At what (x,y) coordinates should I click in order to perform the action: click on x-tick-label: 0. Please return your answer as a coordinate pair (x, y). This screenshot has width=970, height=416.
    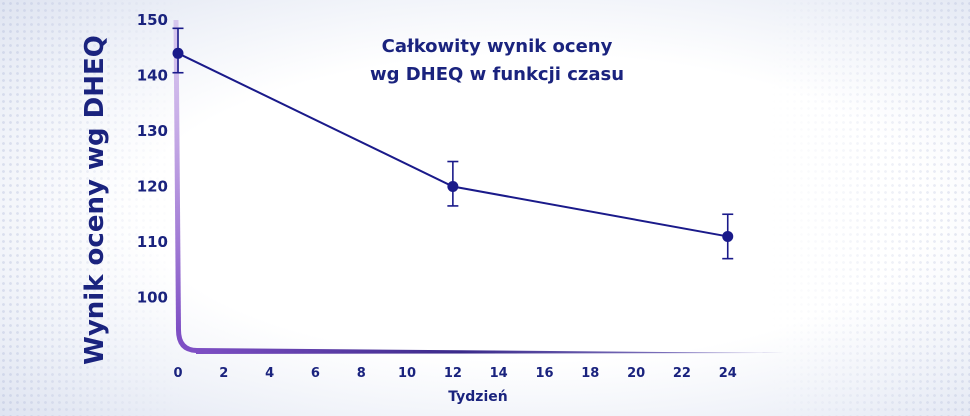
    Looking at the image, I should click on (177, 373).